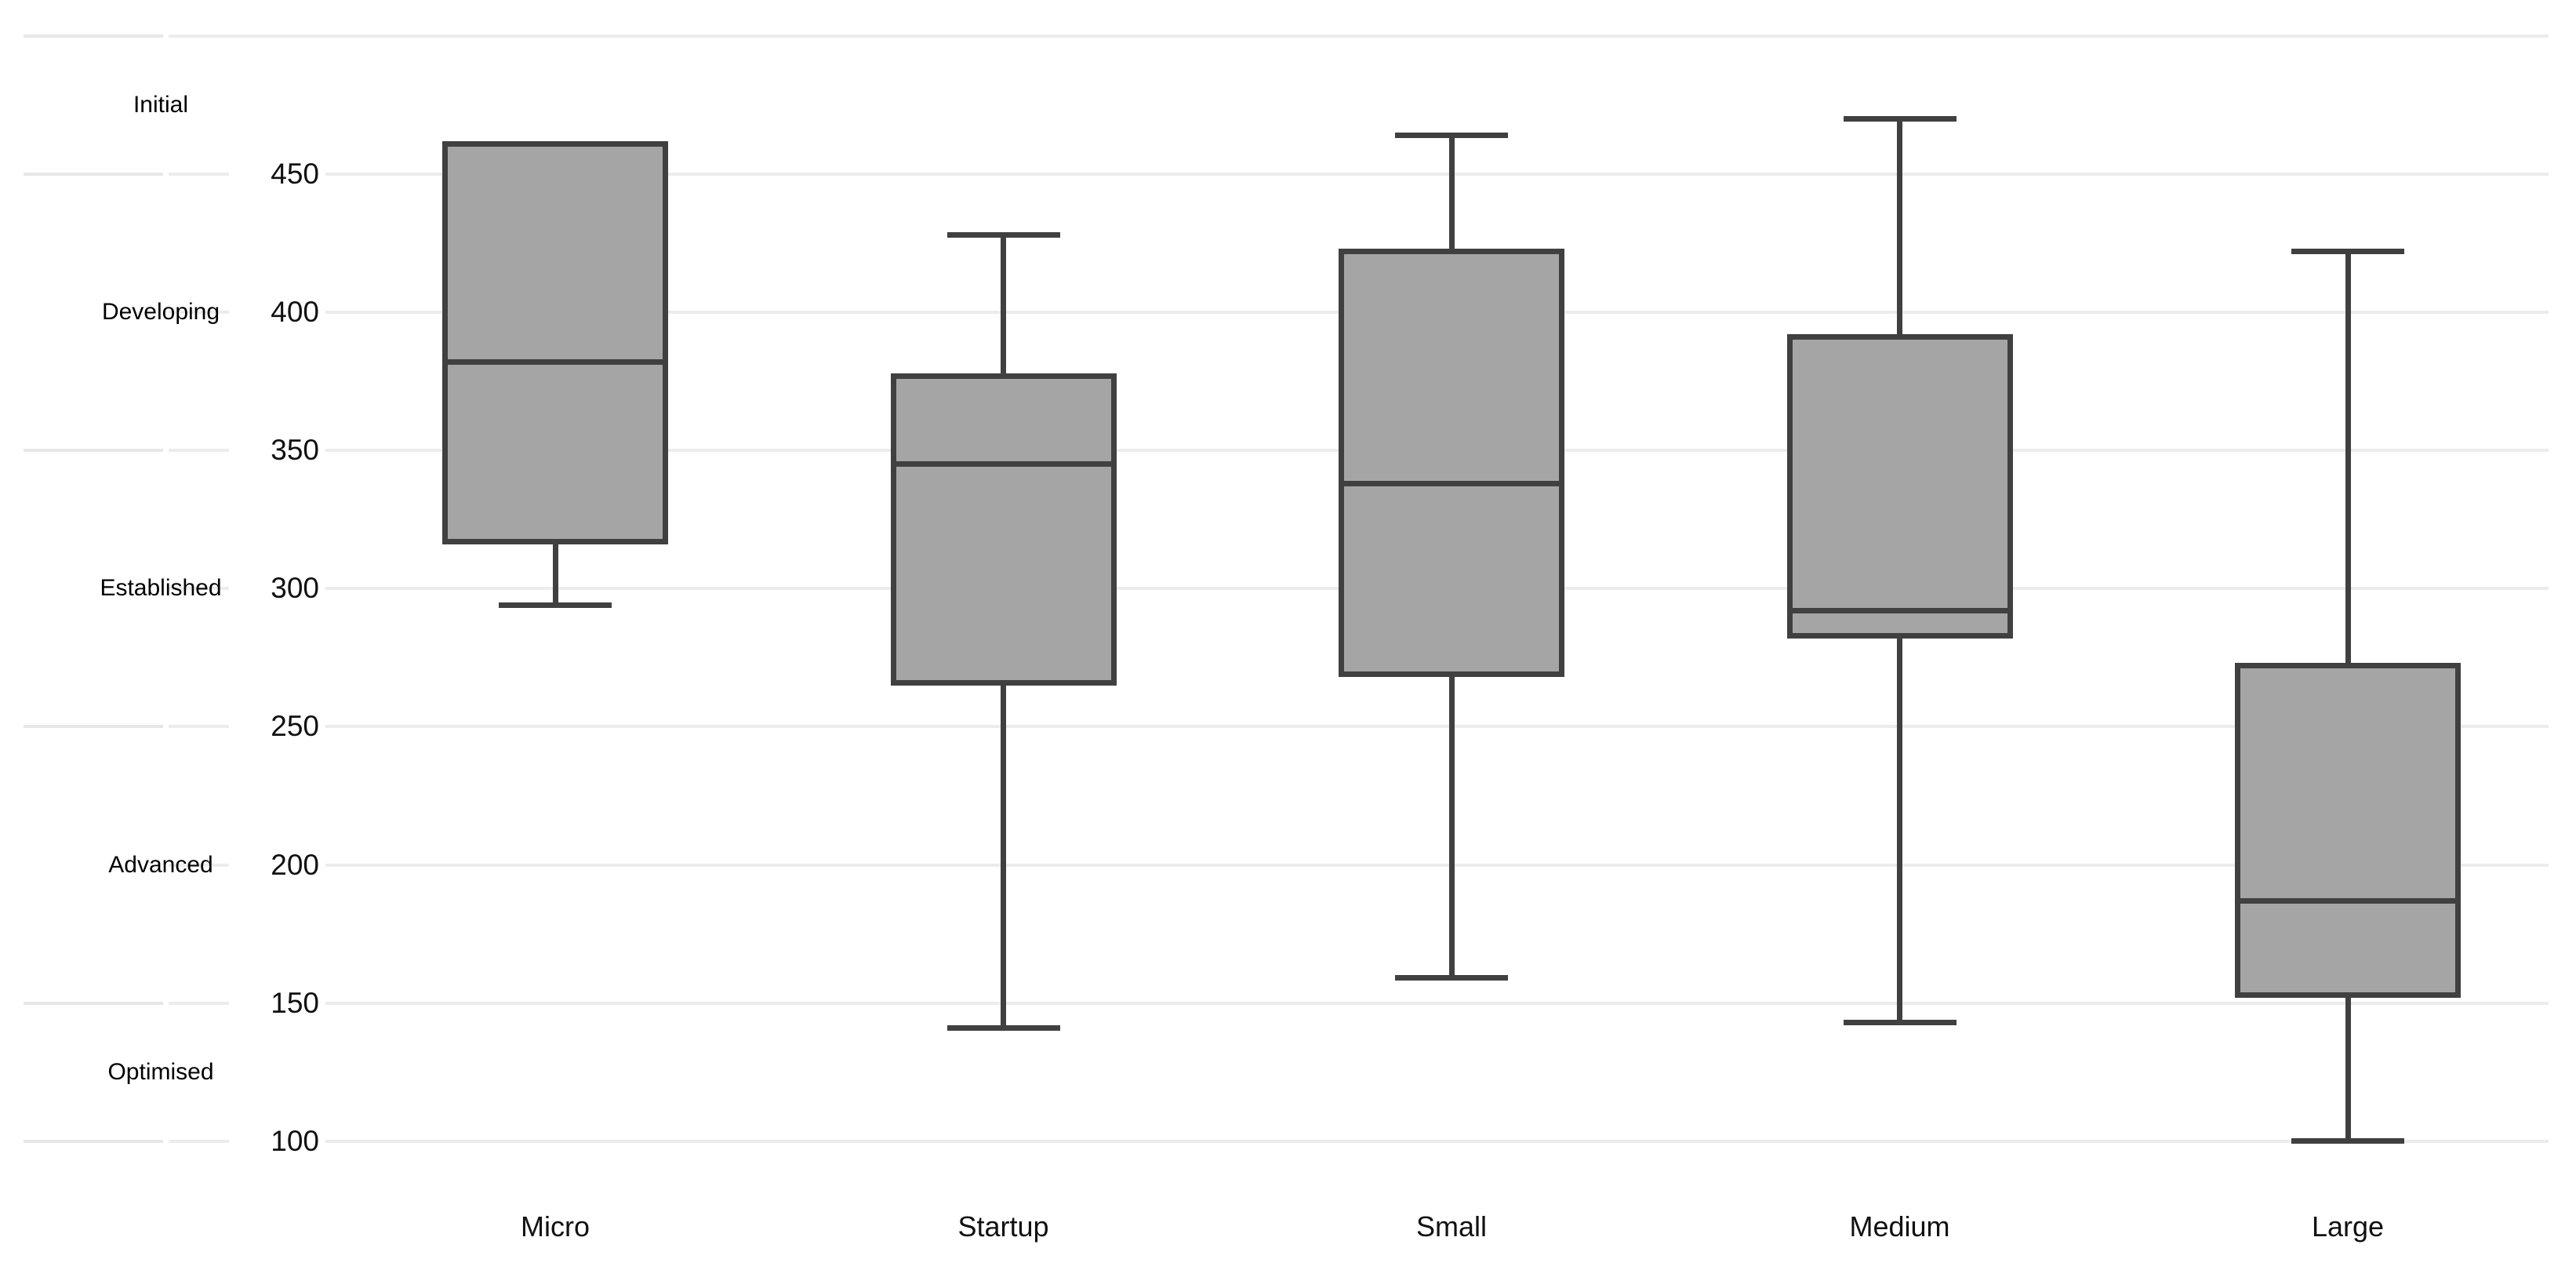 Image resolution: width=2576 pixels, height=1270 pixels. What do you see at coordinates (1451, 1226) in the screenshot?
I see `x-axis-label: Small` at bounding box center [1451, 1226].